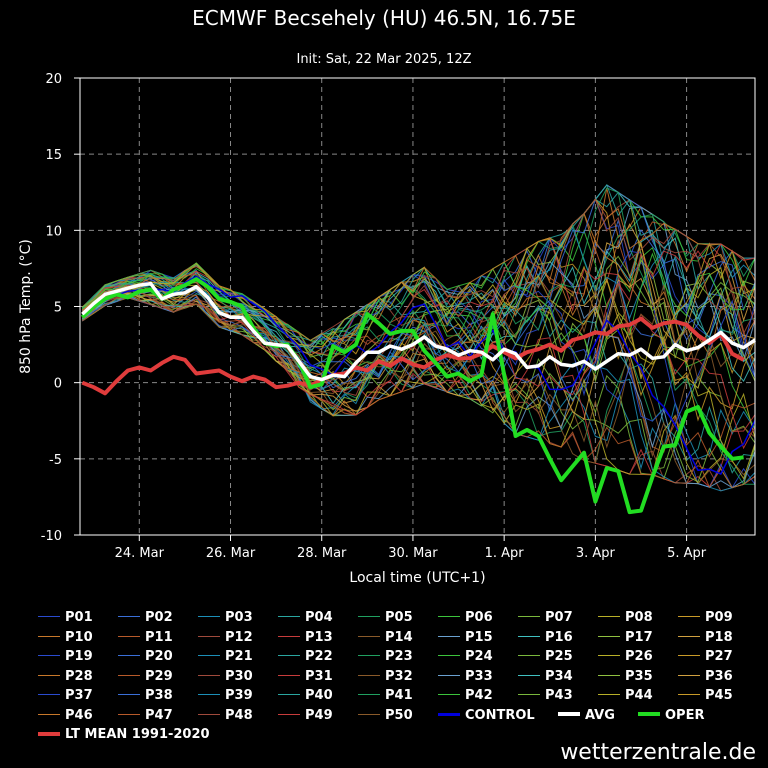 The width and height of the screenshot is (768, 768). I want to click on legend-item-p33: P33, so click(465, 677).